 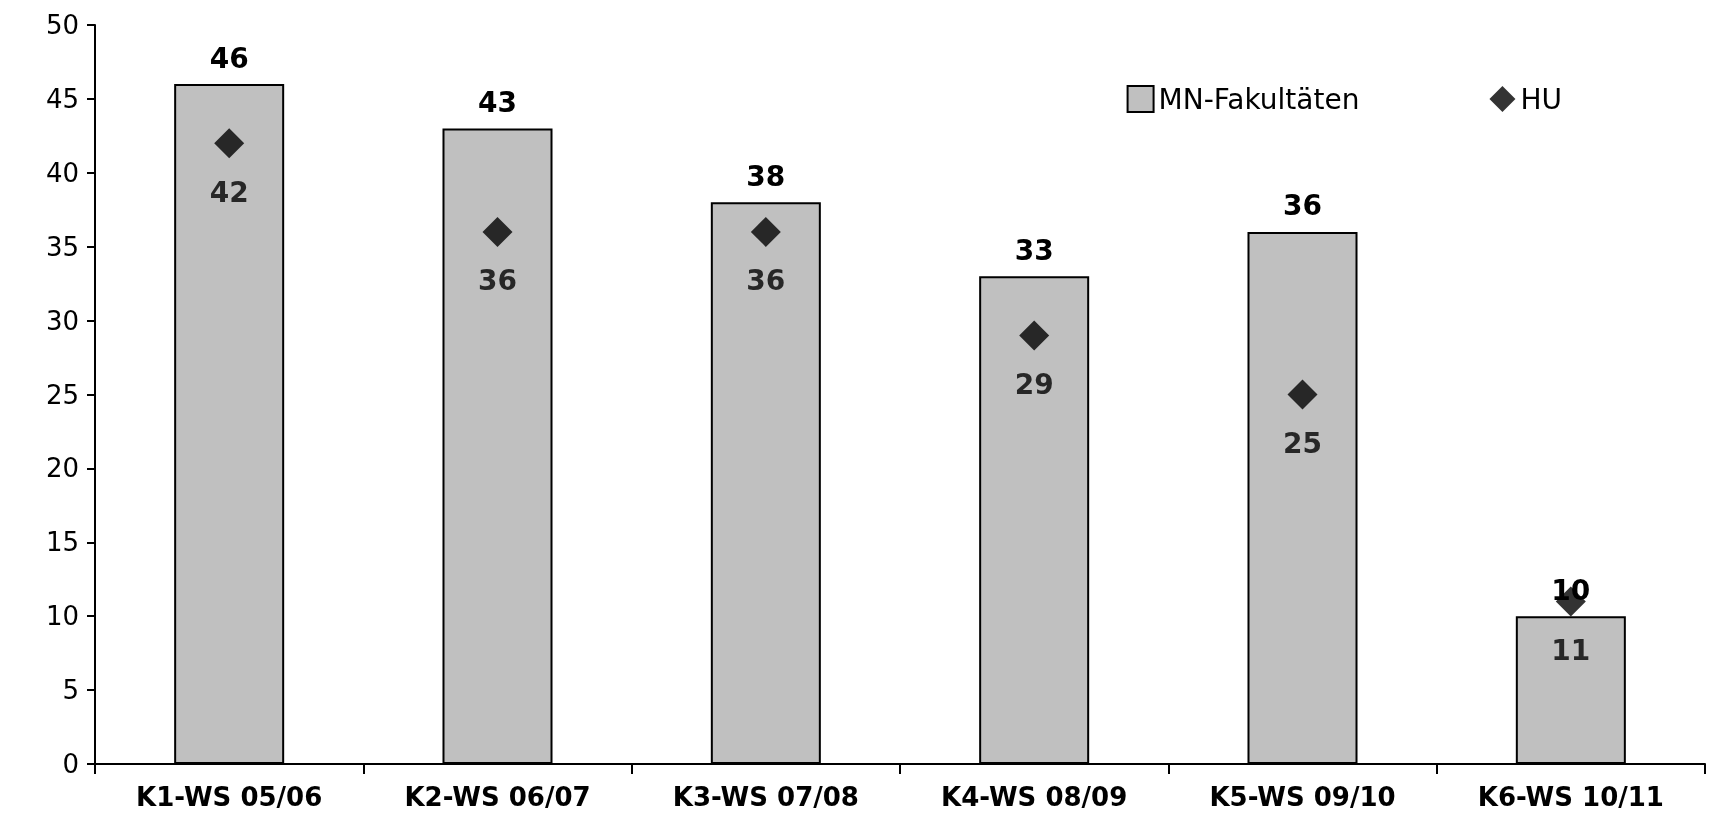 What do you see at coordinates (1302, 443) in the screenshot?
I see `data-label: 25` at bounding box center [1302, 443].